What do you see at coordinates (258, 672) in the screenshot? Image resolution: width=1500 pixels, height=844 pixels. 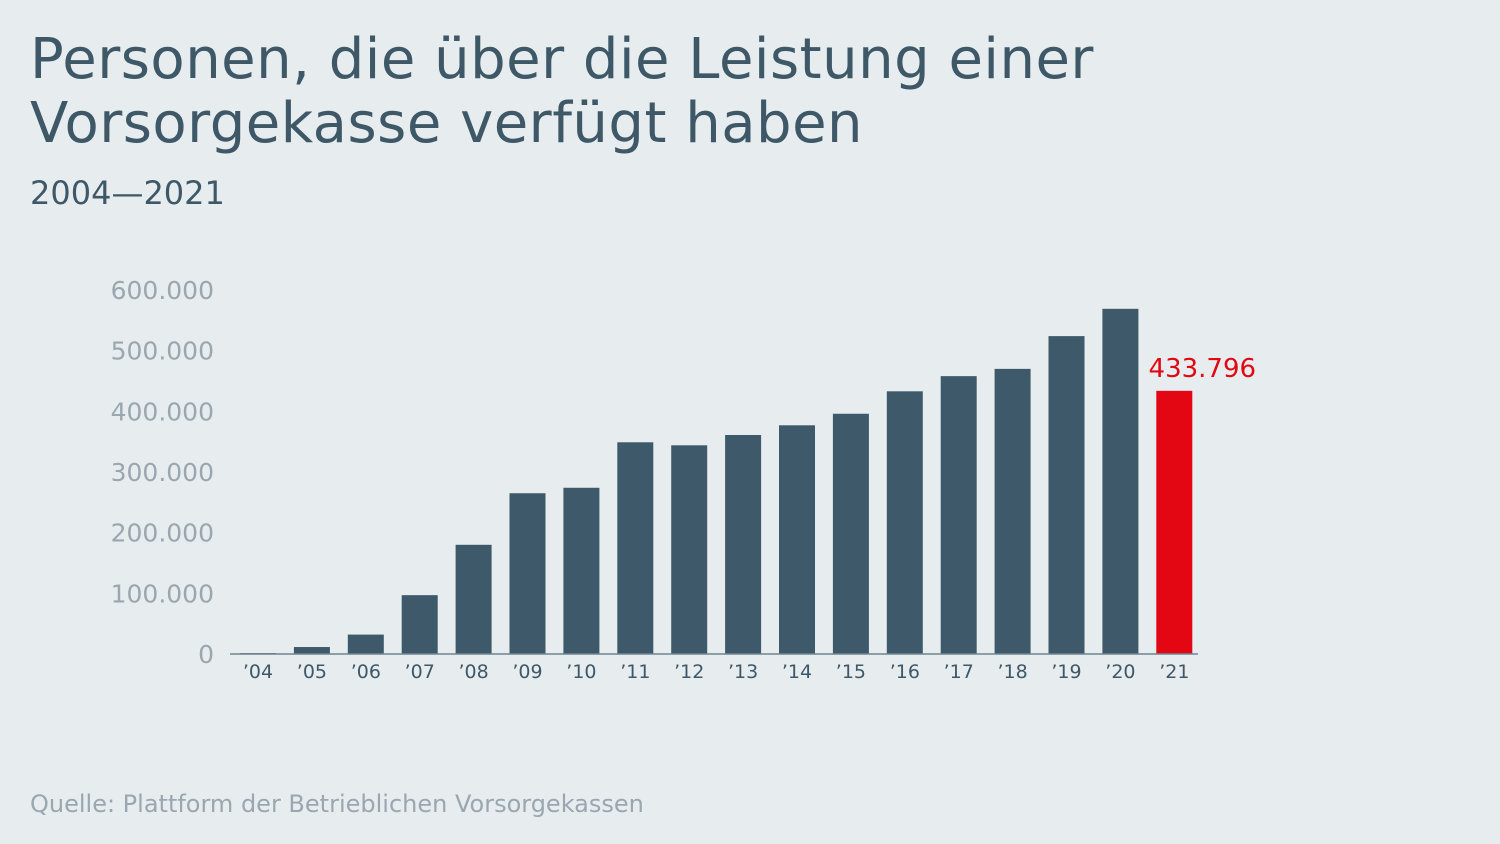 I see `x-tick-label: ’04` at bounding box center [258, 672].